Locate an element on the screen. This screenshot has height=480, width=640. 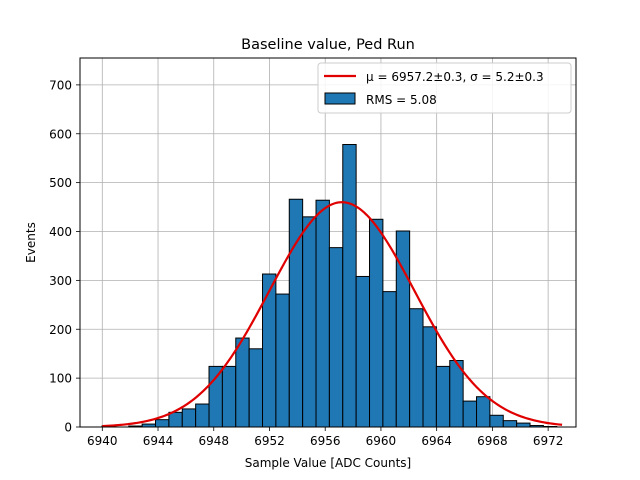
y-axis-ticks: 0 100 200 300 400 500 600 700 is located at coordinates (64, 256).